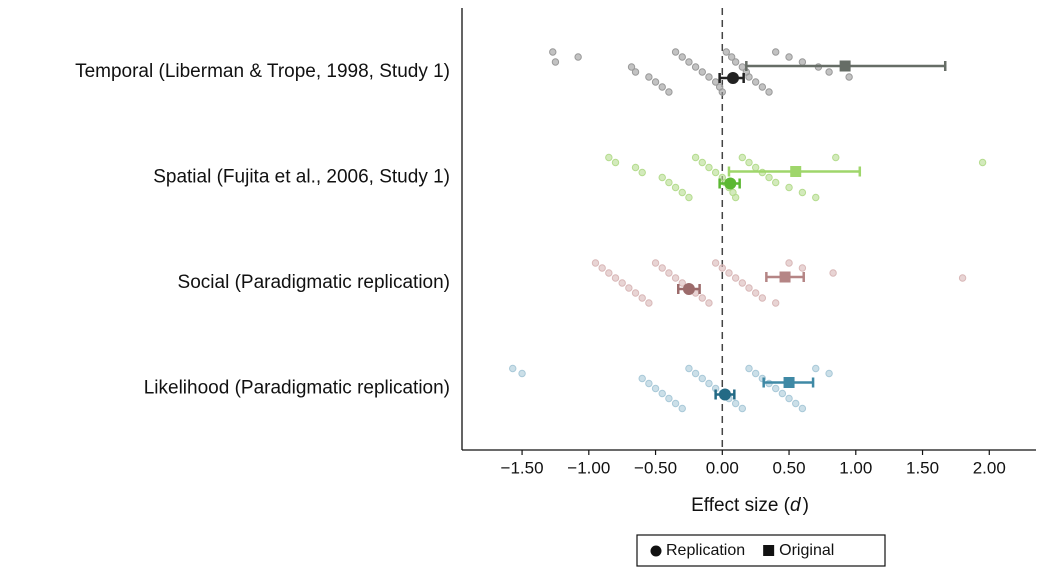 Image resolution: width=1038 pixels, height=567 pixels. I want to click on x-tick-label: −1.50, so click(522, 467).